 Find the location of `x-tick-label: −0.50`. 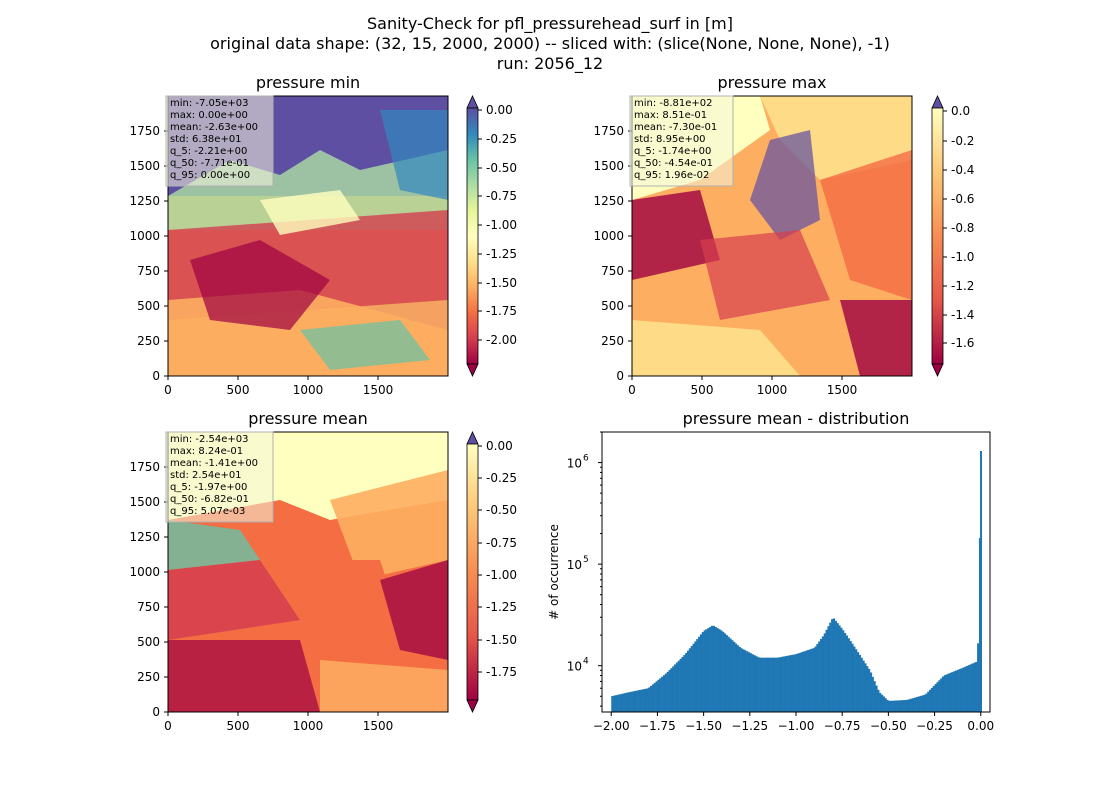

x-tick-label: −0.50 is located at coordinates (888, 726).